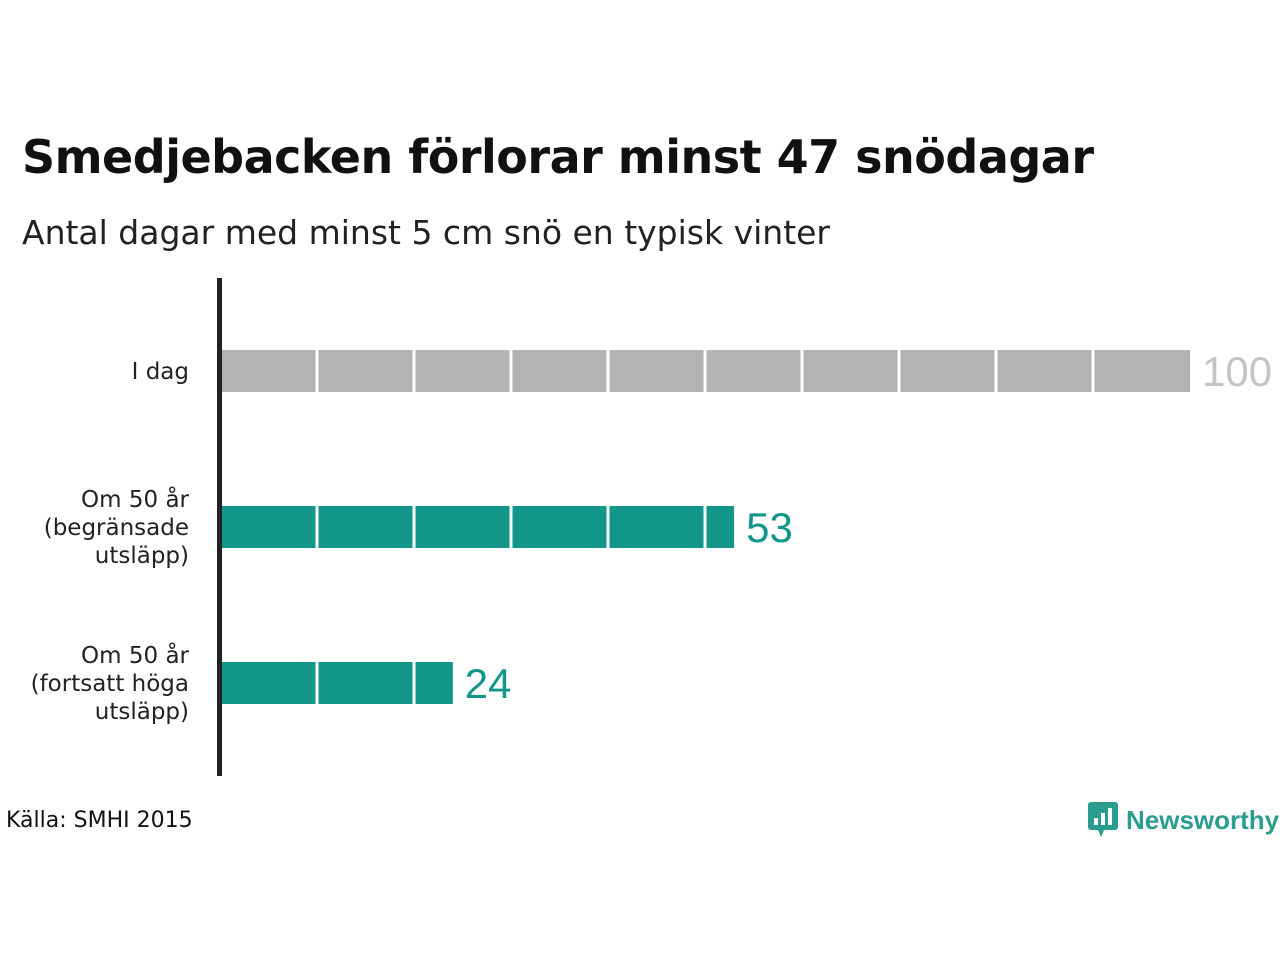  What do you see at coordinates (769, 527) in the screenshot?
I see `bar-value-label: 53` at bounding box center [769, 527].